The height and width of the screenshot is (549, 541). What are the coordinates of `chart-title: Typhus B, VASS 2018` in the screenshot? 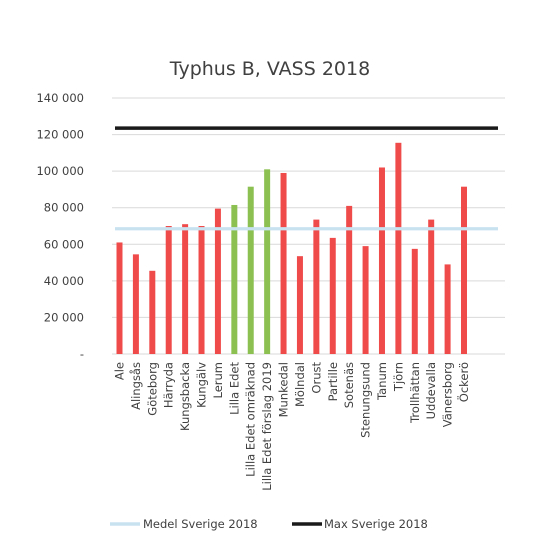 It's located at (269, 69).